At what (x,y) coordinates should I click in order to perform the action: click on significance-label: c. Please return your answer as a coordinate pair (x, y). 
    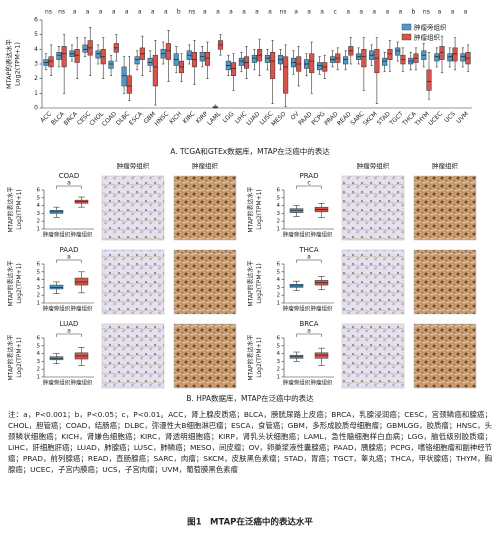
    Looking at the image, I should click on (308, 183).